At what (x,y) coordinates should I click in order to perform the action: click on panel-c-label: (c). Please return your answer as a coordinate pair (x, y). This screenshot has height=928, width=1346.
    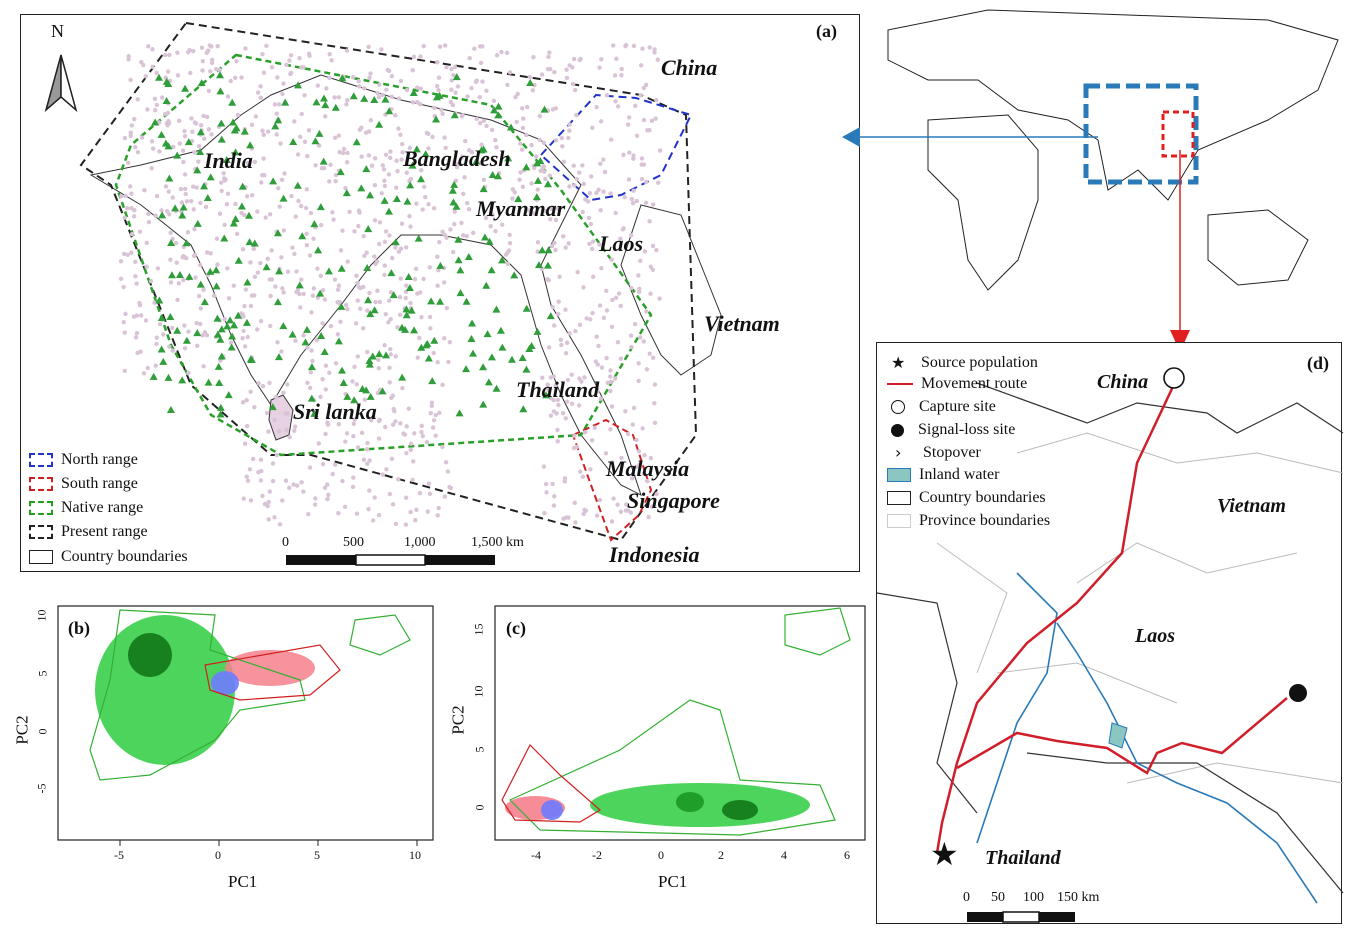
    Looking at the image, I should click on (516, 628).